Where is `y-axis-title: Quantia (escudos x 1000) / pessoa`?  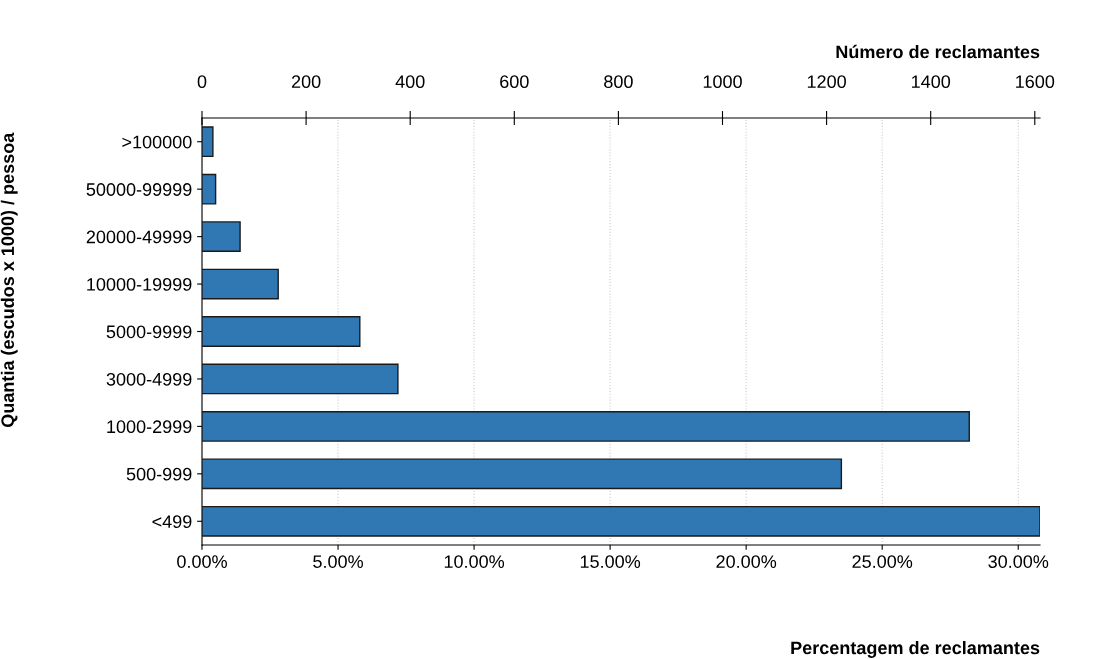
y-axis-title: Quantia (escudos x 1000) / pessoa is located at coordinates (9, 280).